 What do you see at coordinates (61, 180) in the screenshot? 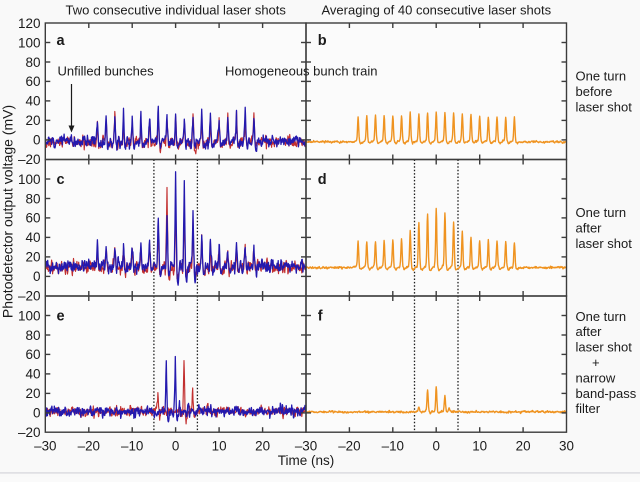
I see `svg-text: c` at bounding box center [61, 180].